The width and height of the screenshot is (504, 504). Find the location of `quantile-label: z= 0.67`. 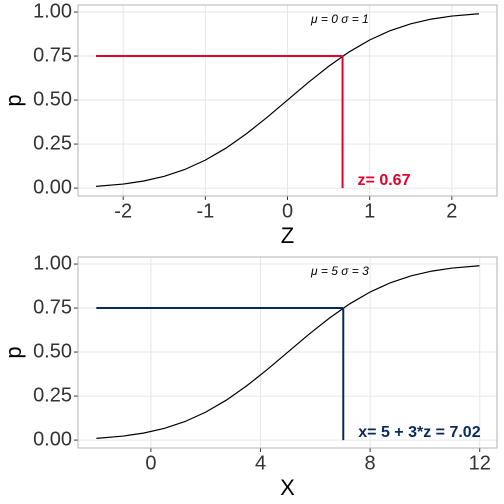

quantile-label: z= 0.67 is located at coordinates (384, 180).